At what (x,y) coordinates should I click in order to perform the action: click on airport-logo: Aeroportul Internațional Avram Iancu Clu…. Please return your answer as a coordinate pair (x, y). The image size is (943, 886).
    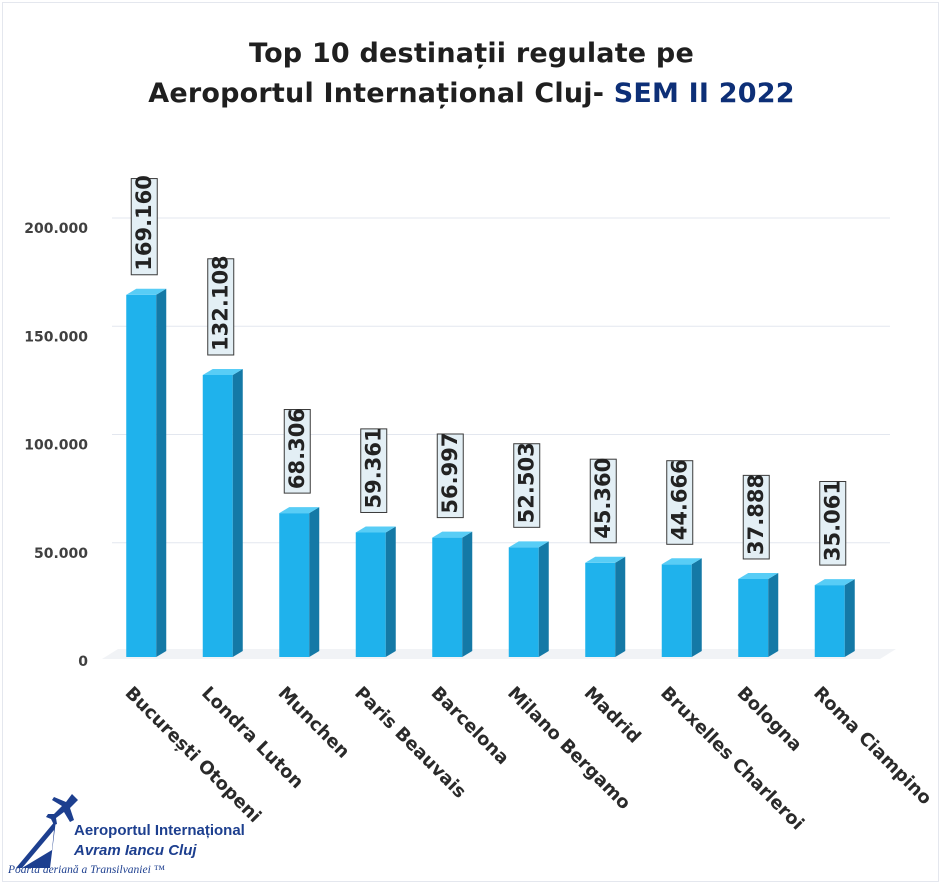
    Looking at the image, I should click on (133, 836).